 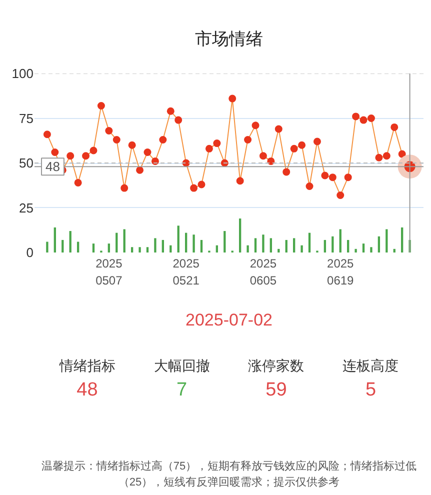 What do you see at coordinates (53, 166) in the screenshot?
I see `ref-line-label: 48` at bounding box center [53, 166].